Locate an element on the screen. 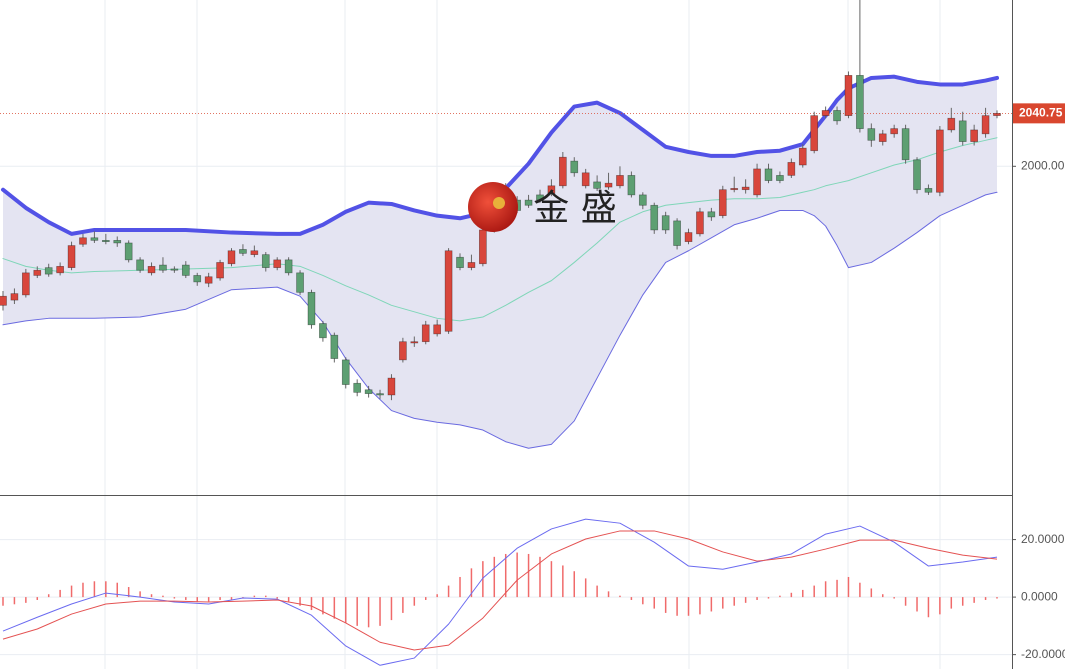 The image size is (1065, 669). watermark: 金 盛 is located at coordinates (542, 207).